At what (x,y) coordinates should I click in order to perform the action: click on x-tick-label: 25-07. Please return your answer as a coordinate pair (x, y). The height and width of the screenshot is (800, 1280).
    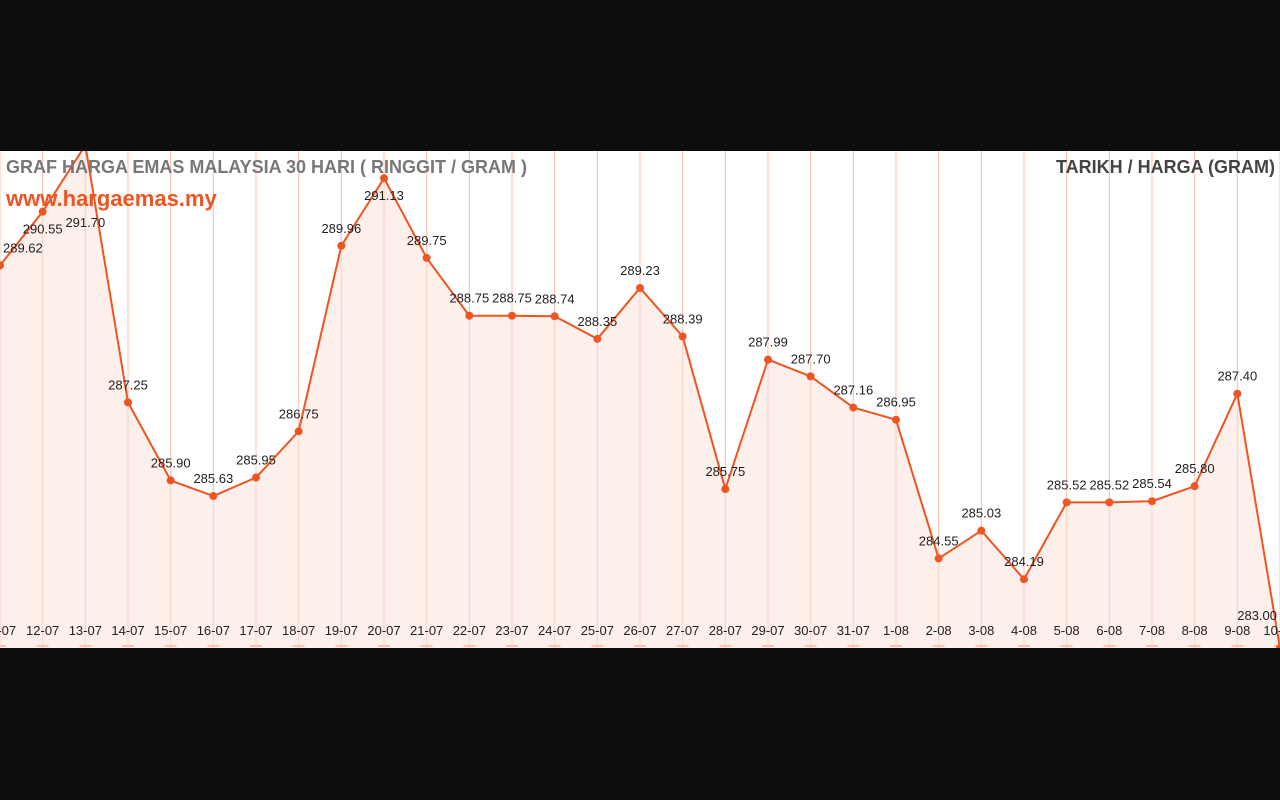
    Looking at the image, I should click on (597, 630).